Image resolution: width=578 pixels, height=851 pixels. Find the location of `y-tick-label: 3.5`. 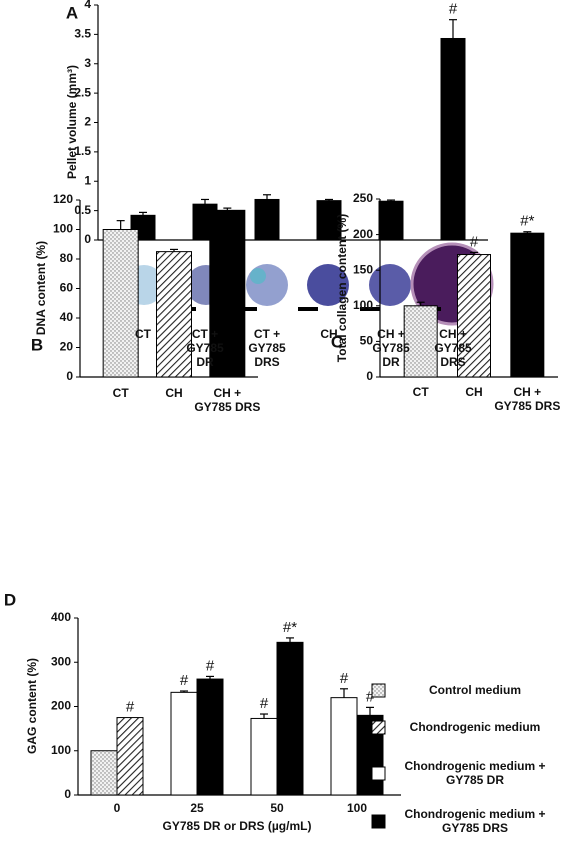

y-tick-label: 3.5 is located at coordinates (82, 34).